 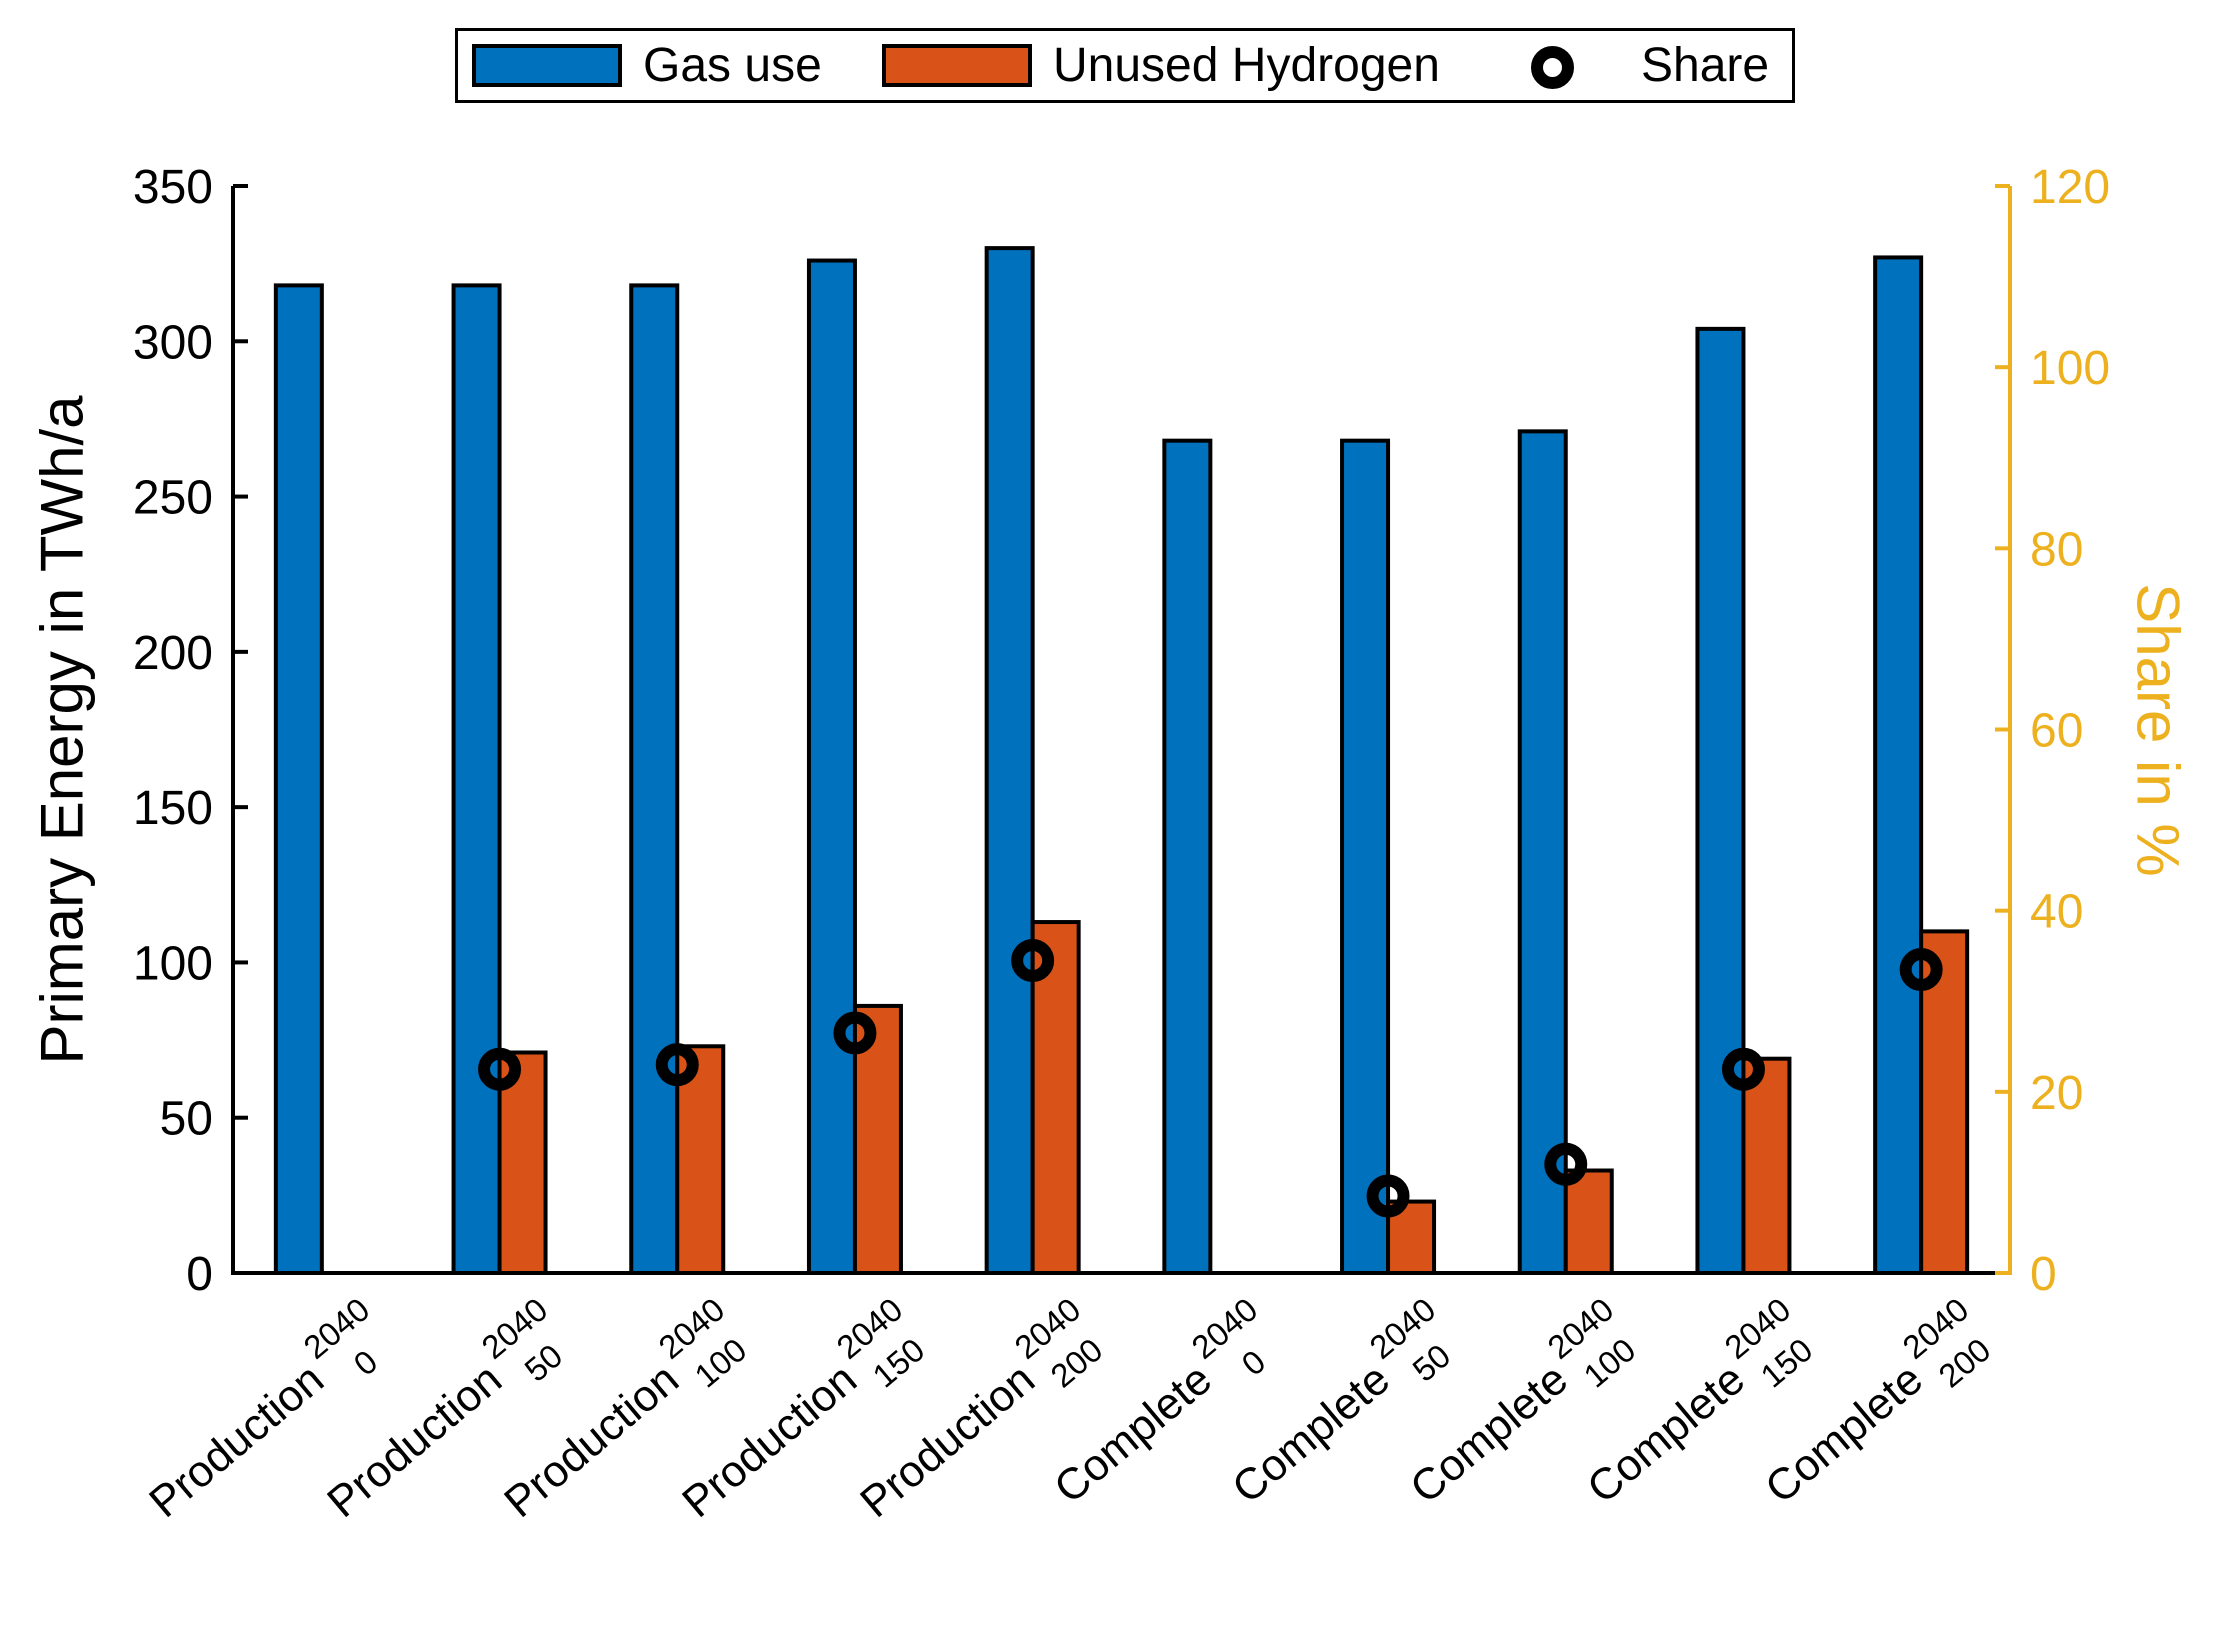 What do you see at coordinates (173, 342) in the screenshot?
I see `left-axis-tick-label: 300` at bounding box center [173, 342].